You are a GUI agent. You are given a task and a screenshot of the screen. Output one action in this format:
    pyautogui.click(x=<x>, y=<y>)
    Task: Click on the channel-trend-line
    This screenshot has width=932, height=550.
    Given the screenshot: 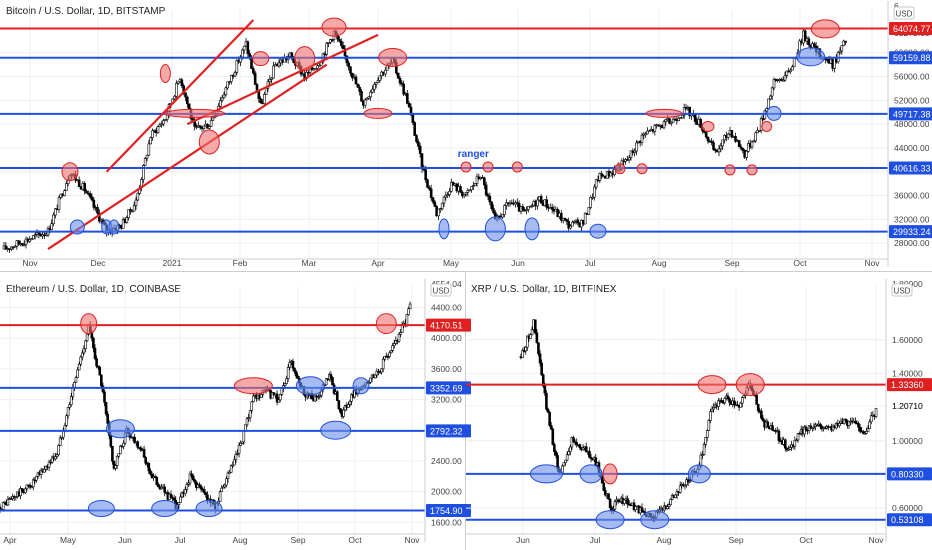 What is the action you would take?
    pyautogui.click(x=180, y=96)
    